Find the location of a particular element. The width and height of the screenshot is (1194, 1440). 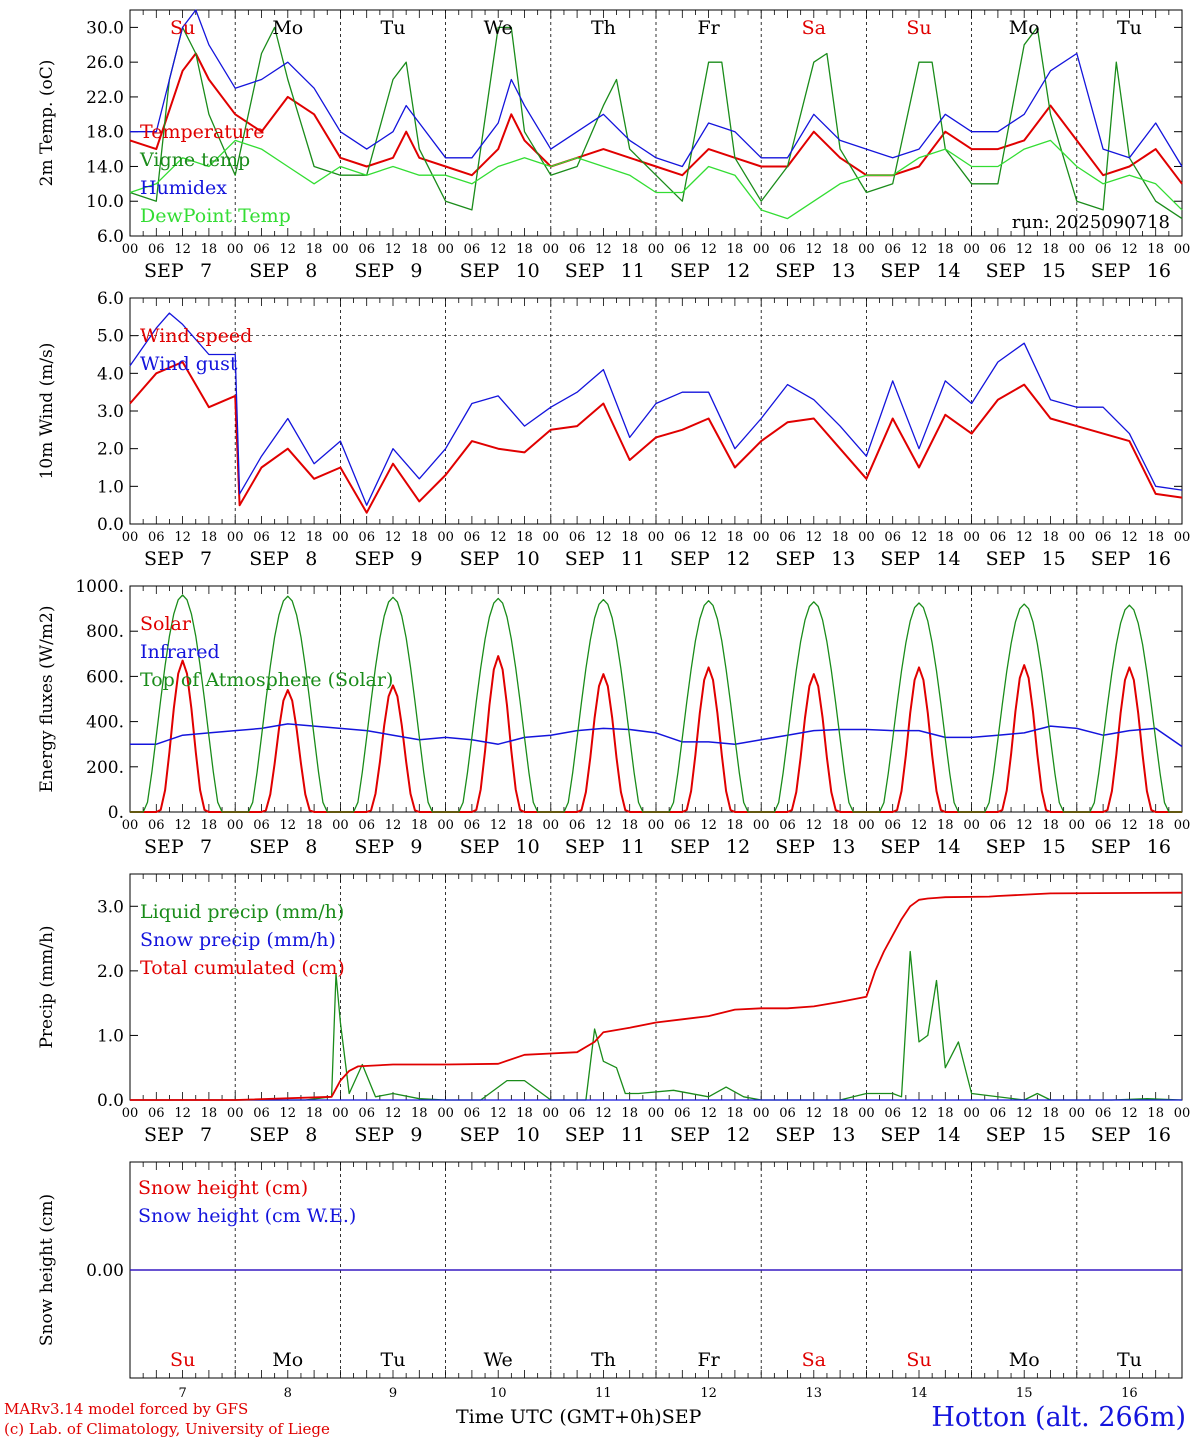

weekday-label: Th is located at coordinates (603, 28).